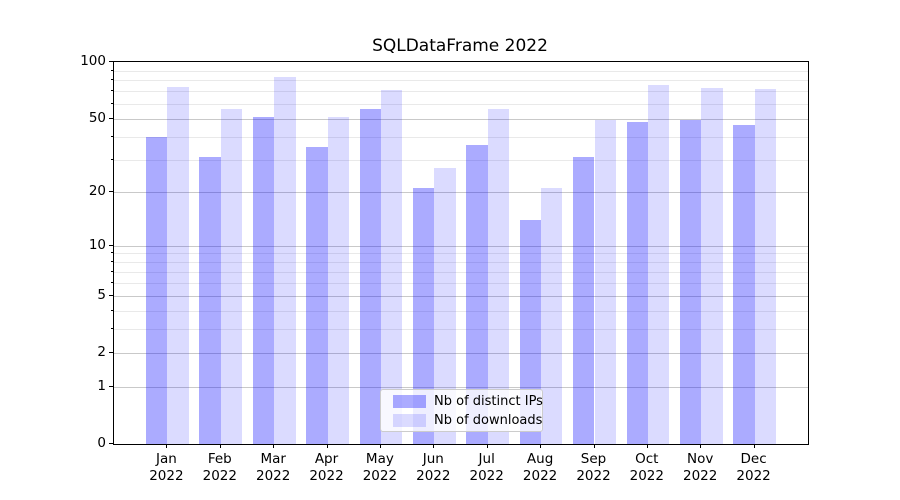 Image resolution: width=900 pixels, height=500 pixels. What do you see at coordinates (97, 117) in the screenshot?
I see `y-tick-label-50: 50` at bounding box center [97, 117].